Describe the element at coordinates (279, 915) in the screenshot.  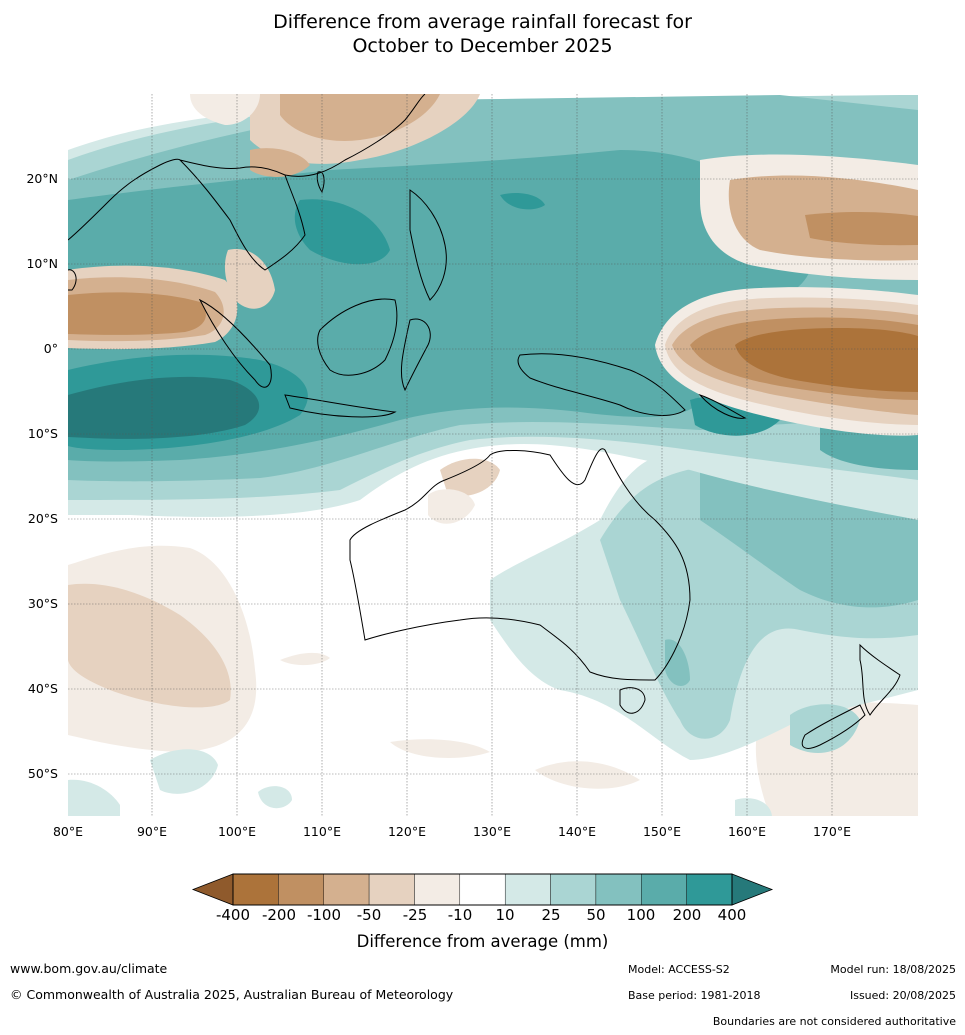
I see `colorbar-tick: -200` at that location.